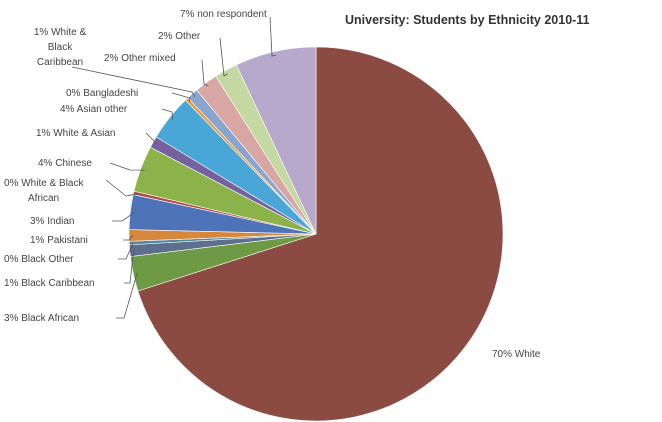 The height and width of the screenshot is (422, 662). What do you see at coordinates (516, 354) in the screenshot?
I see `slice-label-1: 70% White` at bounding box center [516, 354].